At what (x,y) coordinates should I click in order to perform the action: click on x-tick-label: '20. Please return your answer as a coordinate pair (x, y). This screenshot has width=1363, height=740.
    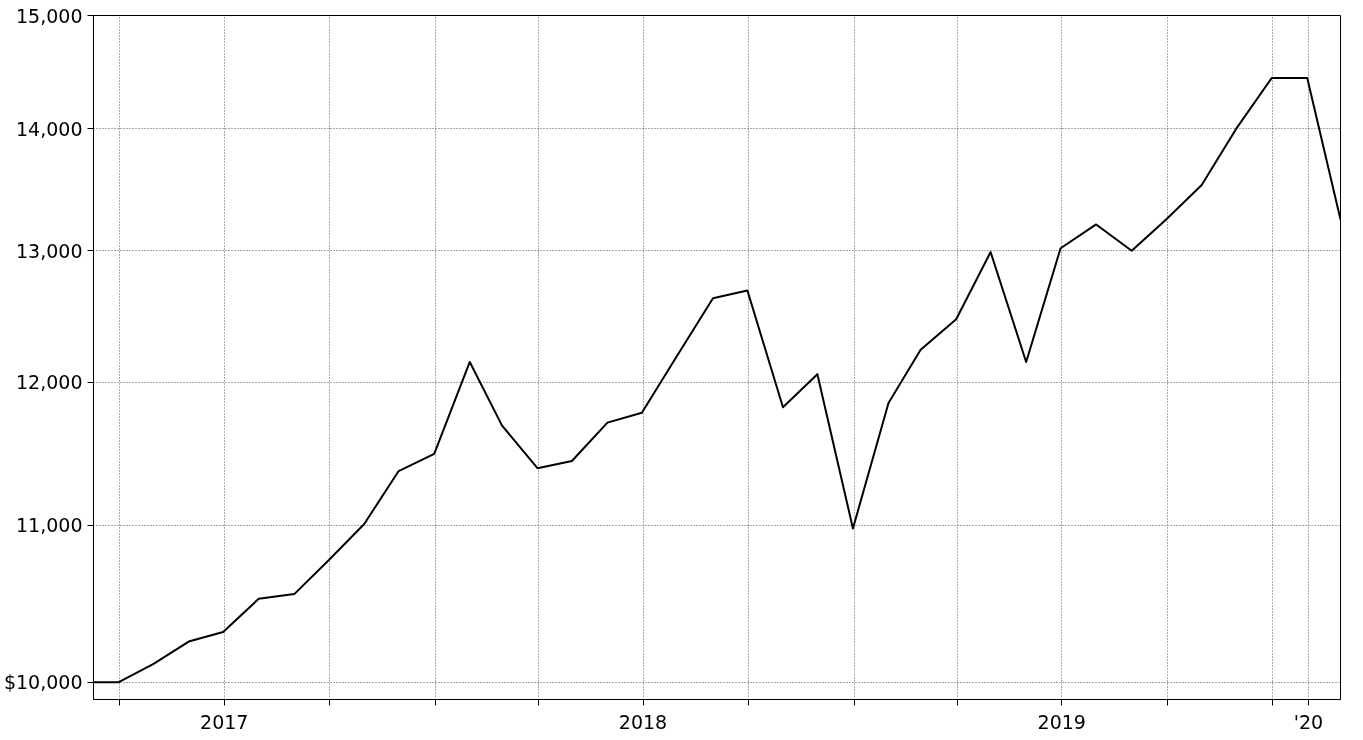
    Looking at the image, I should click on (1308, 721).